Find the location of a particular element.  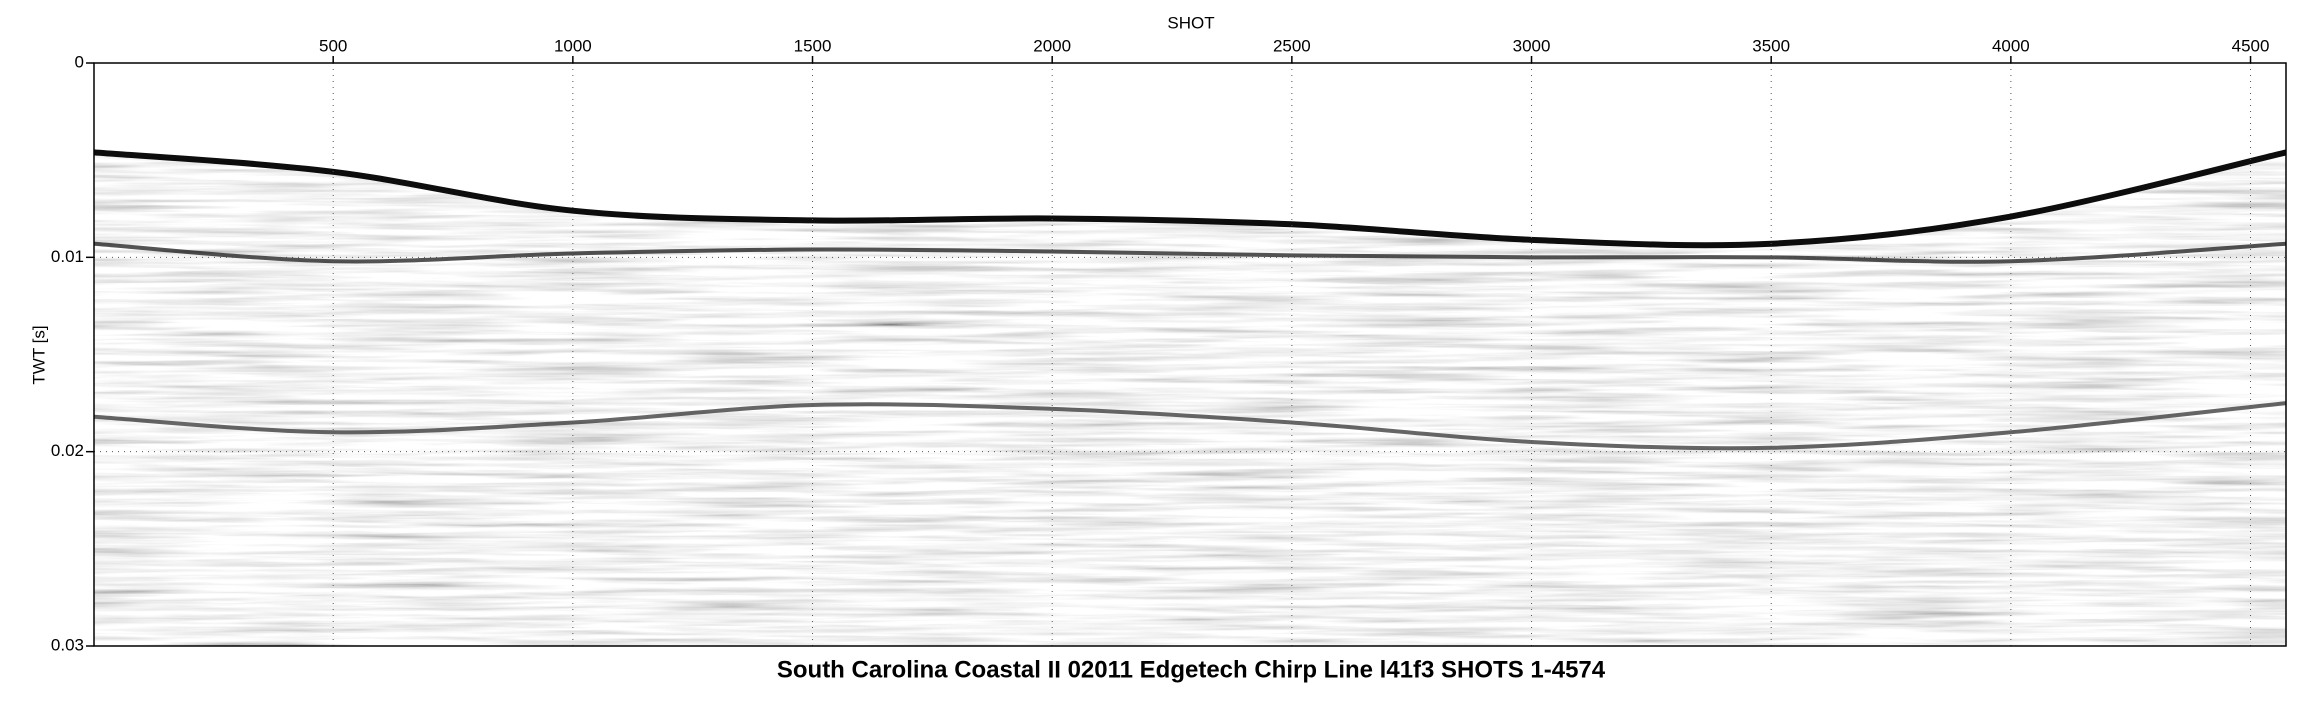

x-tick-label: 1000 is located at coordinates (573, 45).